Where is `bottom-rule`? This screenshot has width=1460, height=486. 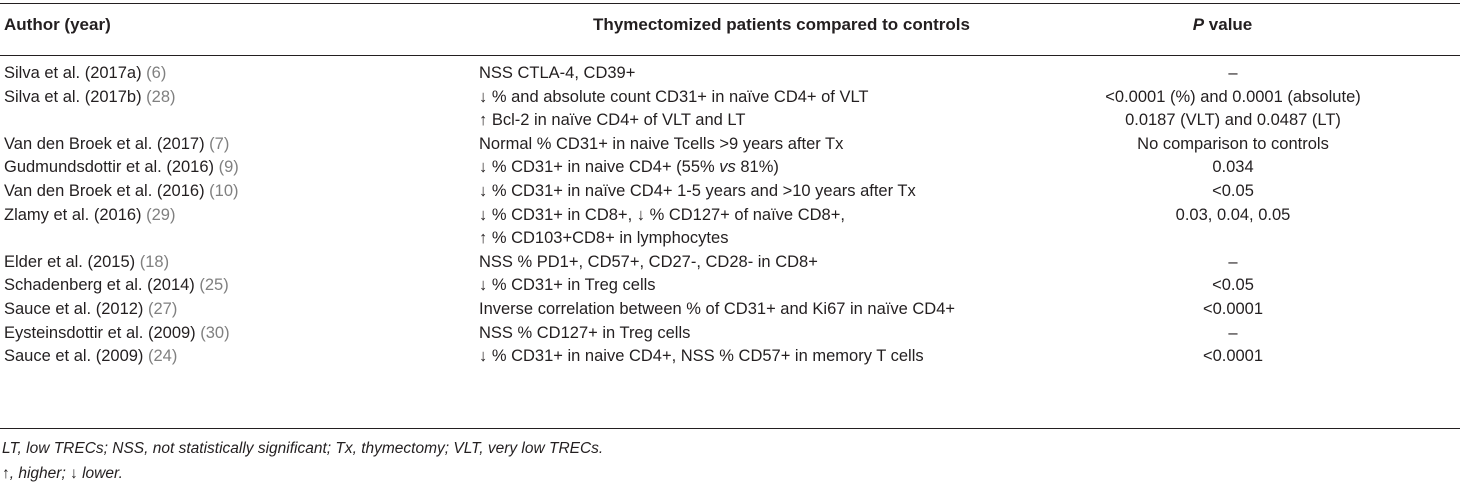 bottom-rule is located at coordinates (730, 428).